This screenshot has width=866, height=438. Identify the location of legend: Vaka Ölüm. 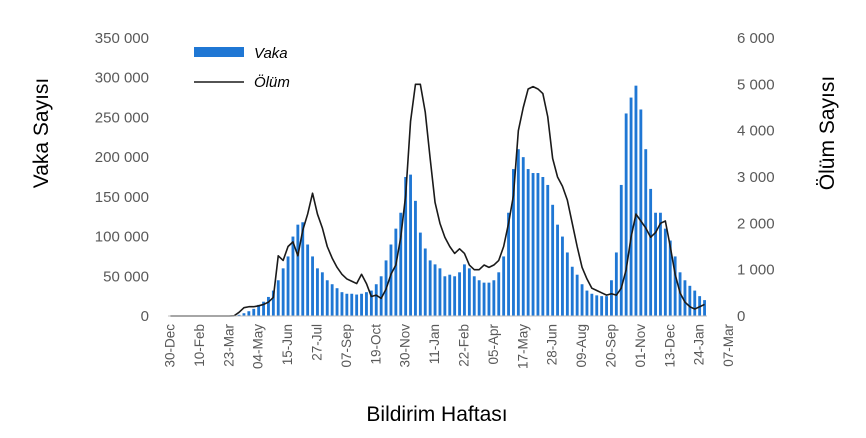
(242, 68).